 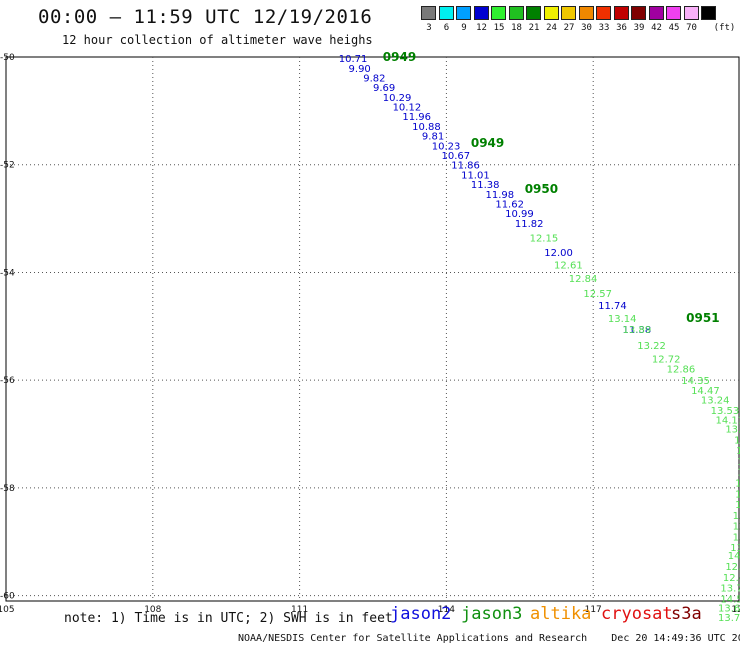 I want to click on wave-height-label: 13.14, so click(x=622, y=319).